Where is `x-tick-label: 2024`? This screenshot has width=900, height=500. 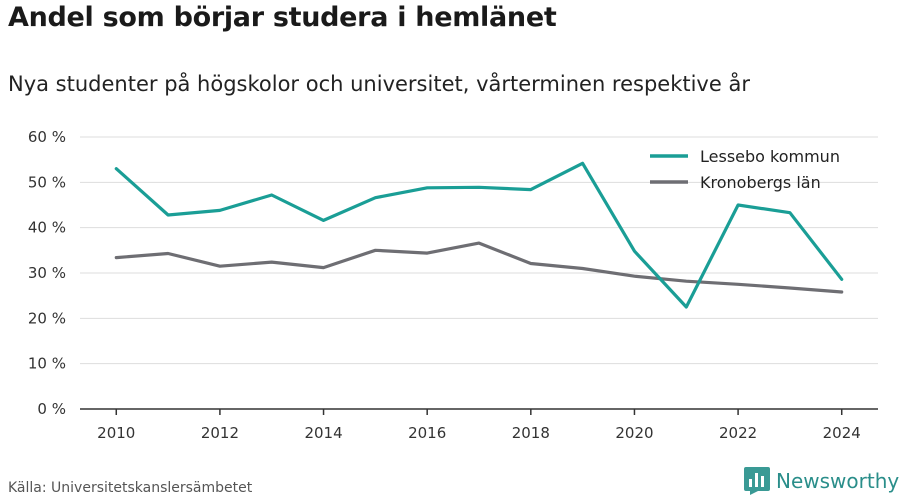
x-tick-label: 2024 is located at coordinates (842, 433).